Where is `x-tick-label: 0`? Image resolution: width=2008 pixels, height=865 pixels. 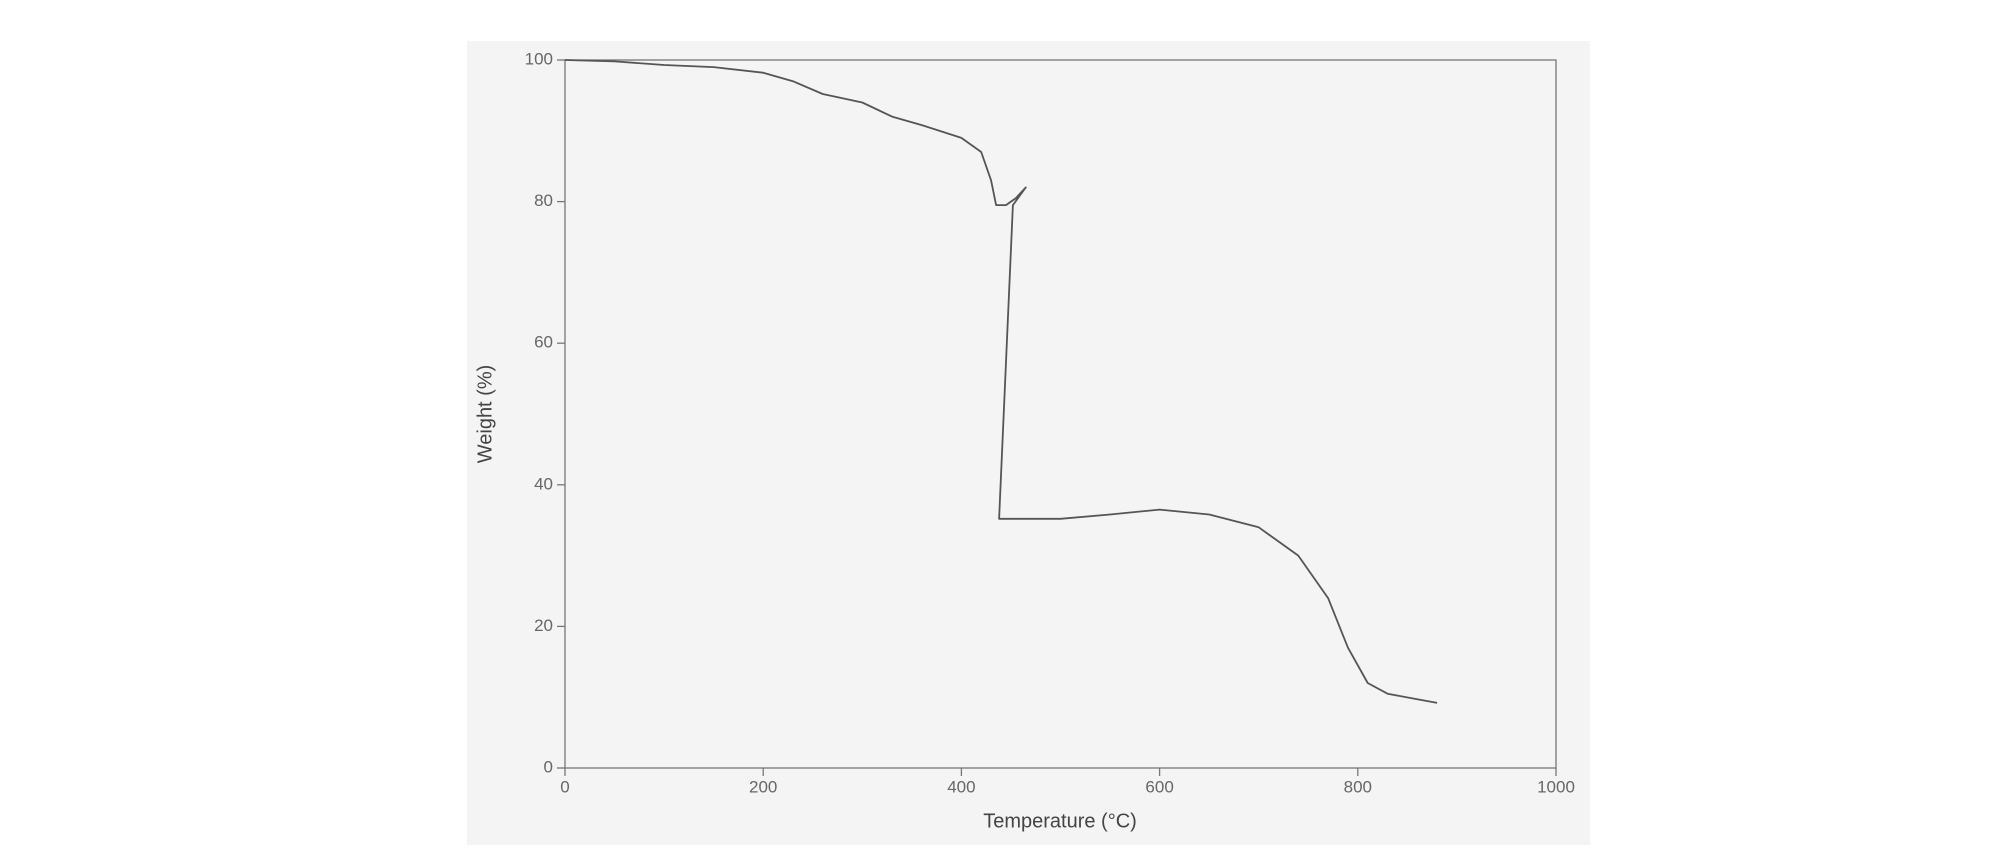 x-tick-label: 0 is located at coordinates (564, 786).